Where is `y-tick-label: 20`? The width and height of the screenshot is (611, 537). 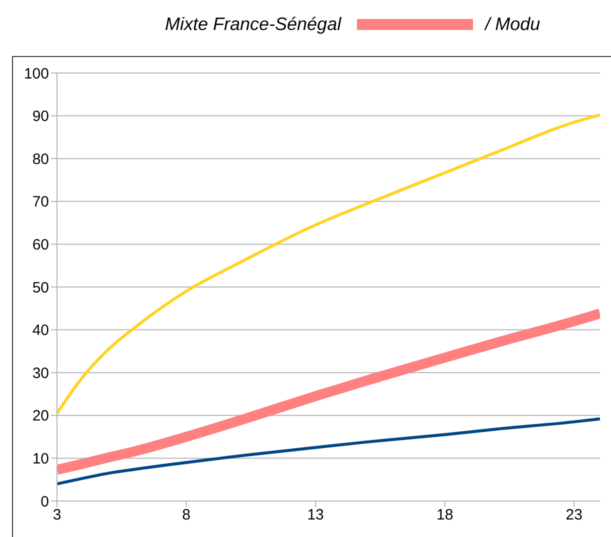 y-tick-label: 20 is located at coordinates (40, 416).